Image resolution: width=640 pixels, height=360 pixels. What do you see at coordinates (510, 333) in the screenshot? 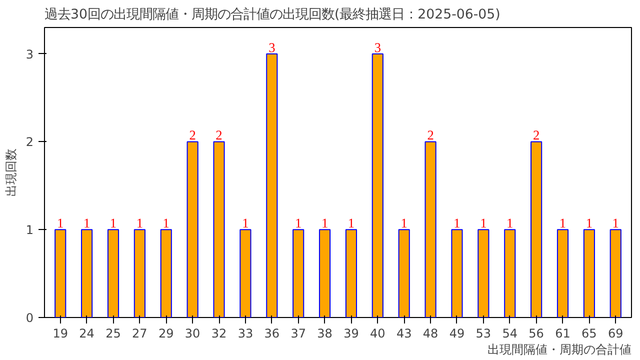
I see `x-tick-label: 54` at bounding box center [510, 333].